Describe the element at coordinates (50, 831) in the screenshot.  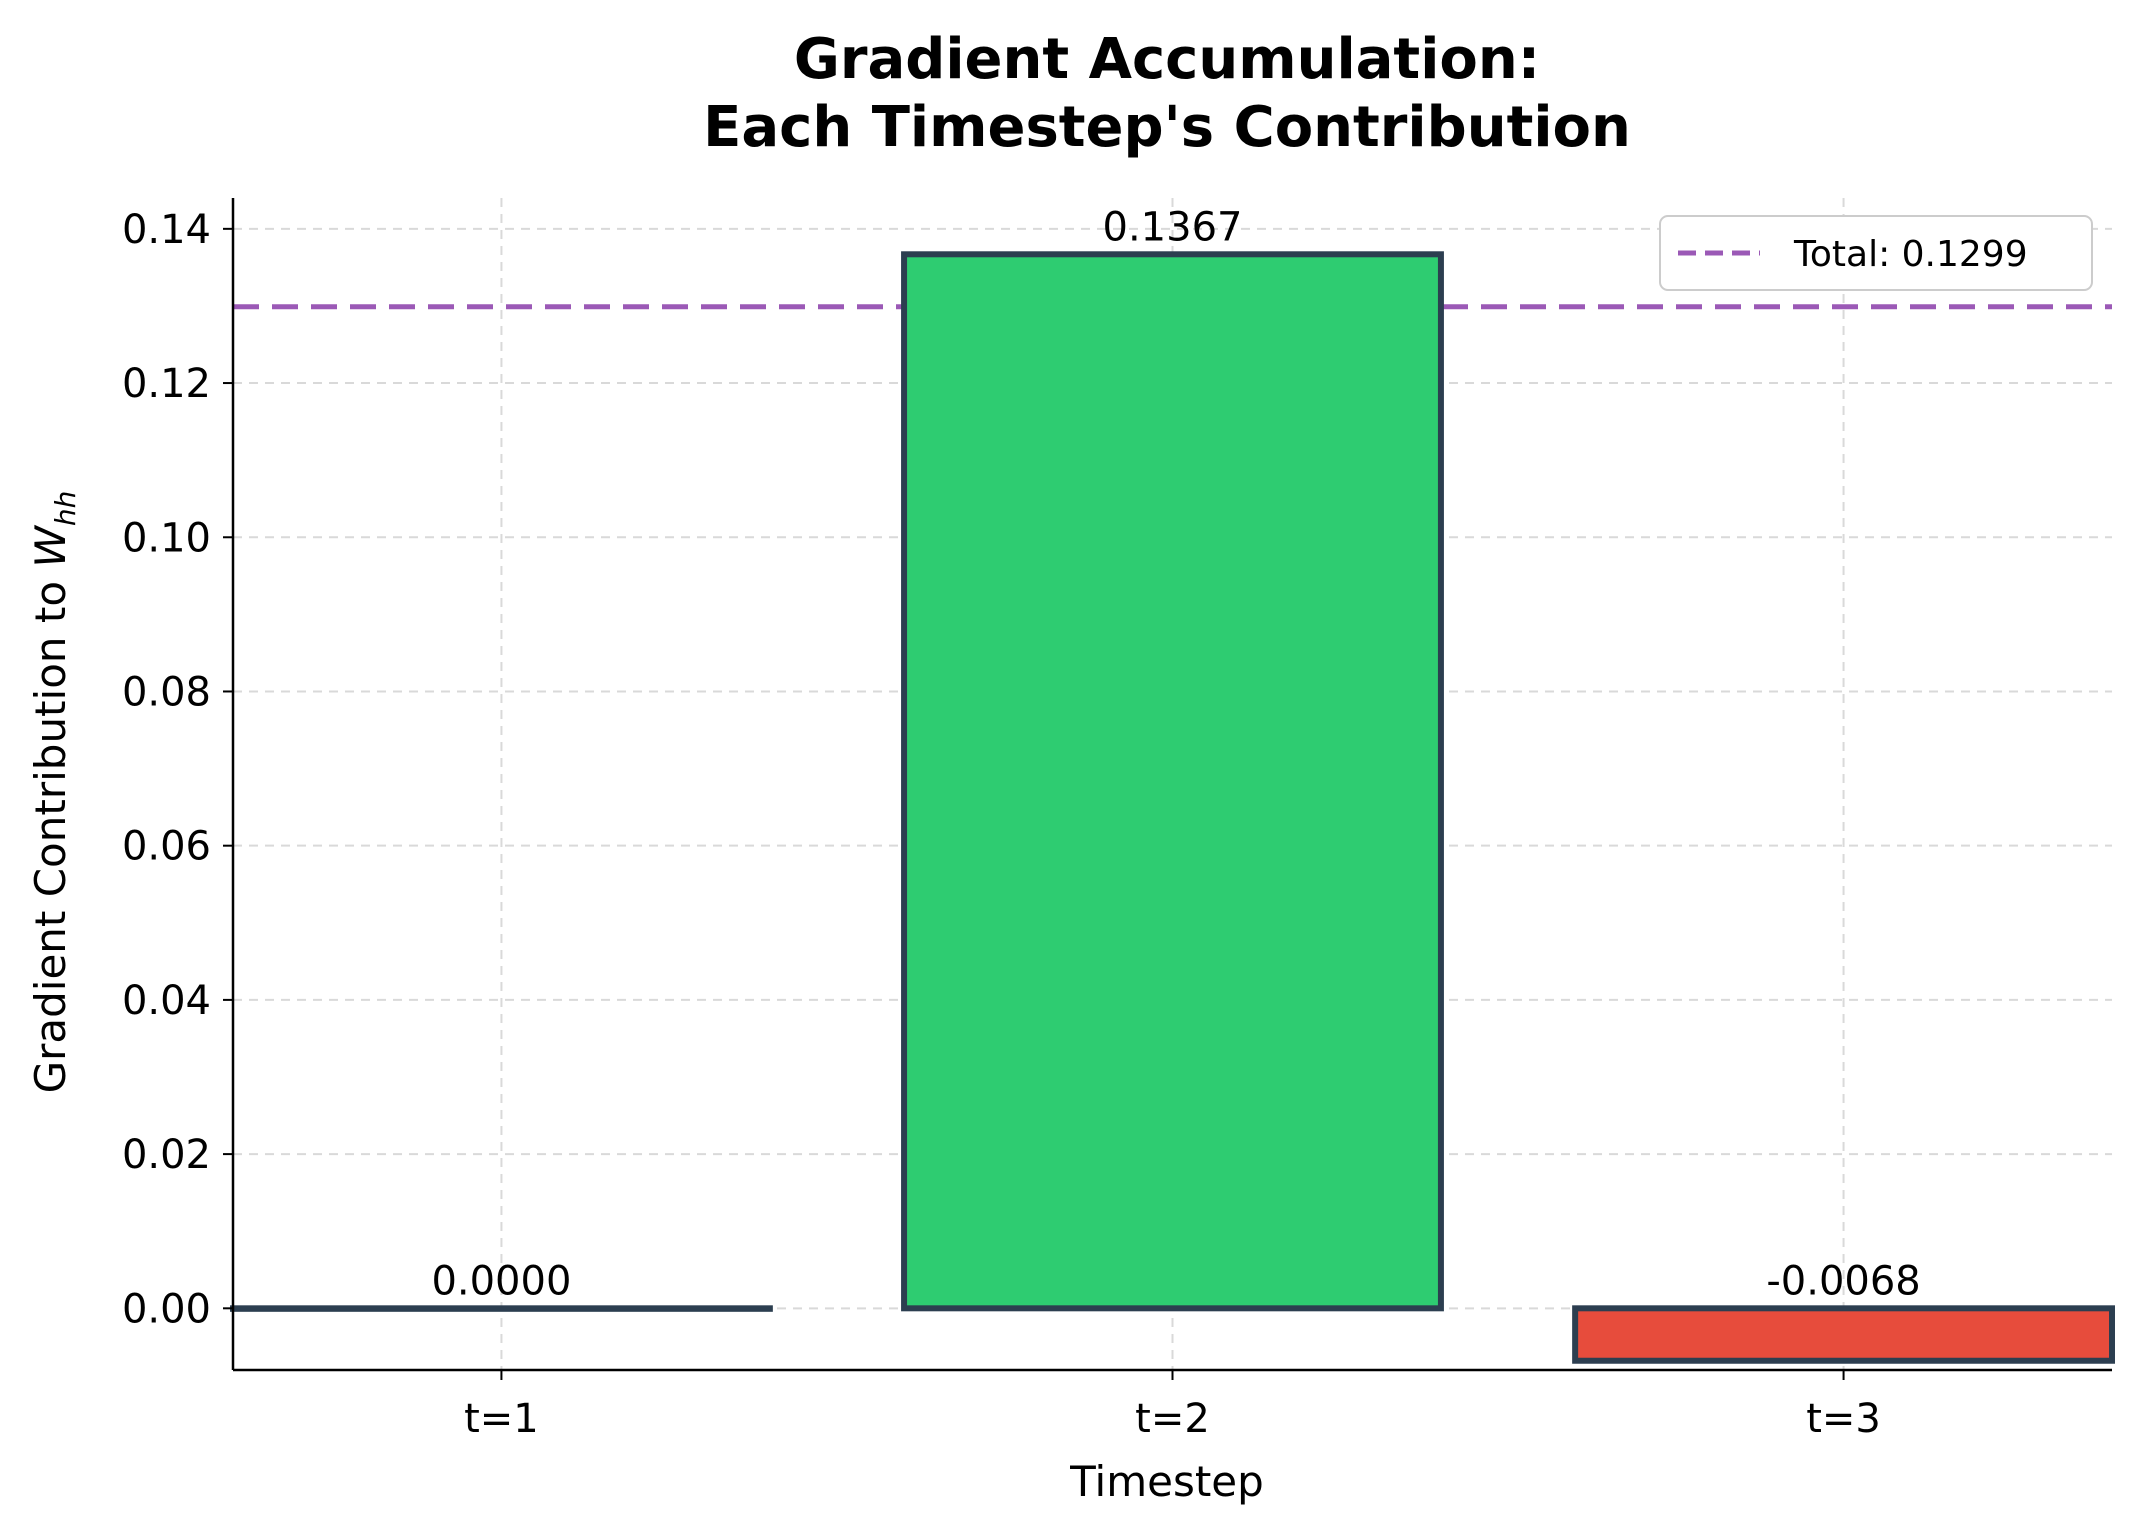
I see `y-axis-label-main: Gradient Contribution to` at that location.